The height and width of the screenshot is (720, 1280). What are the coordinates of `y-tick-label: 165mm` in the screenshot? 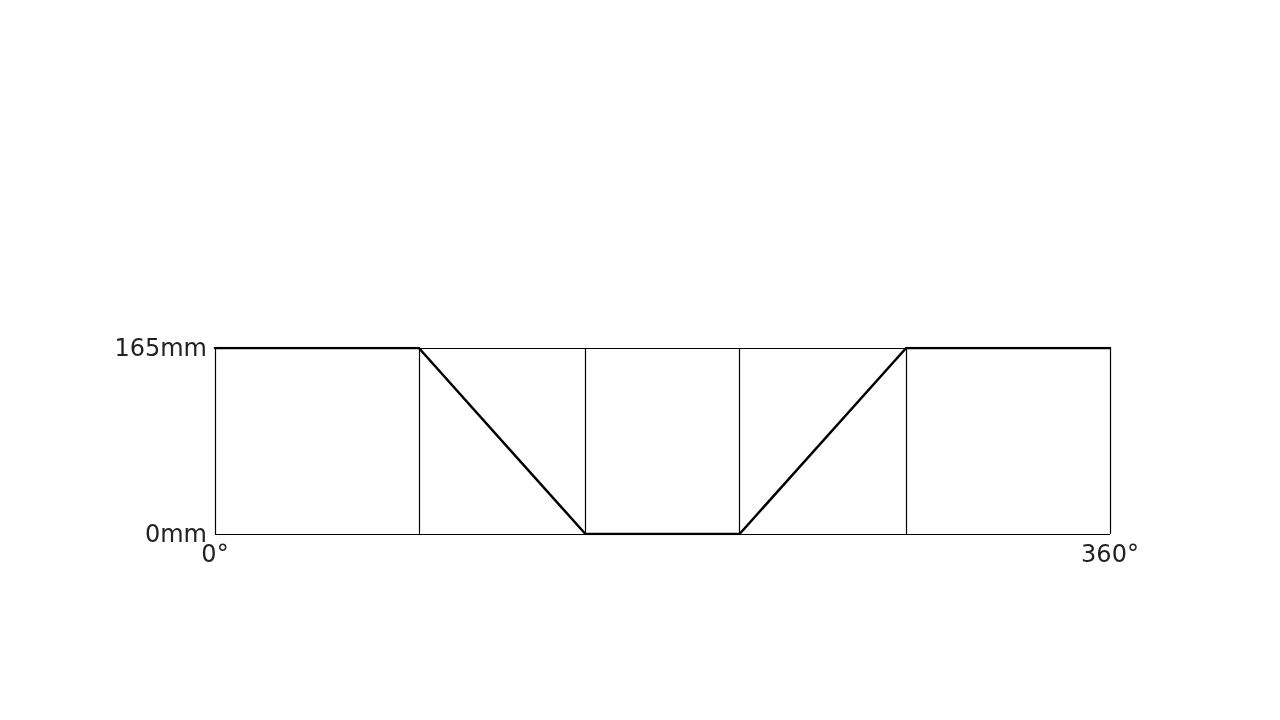 It's located at (160, 348).